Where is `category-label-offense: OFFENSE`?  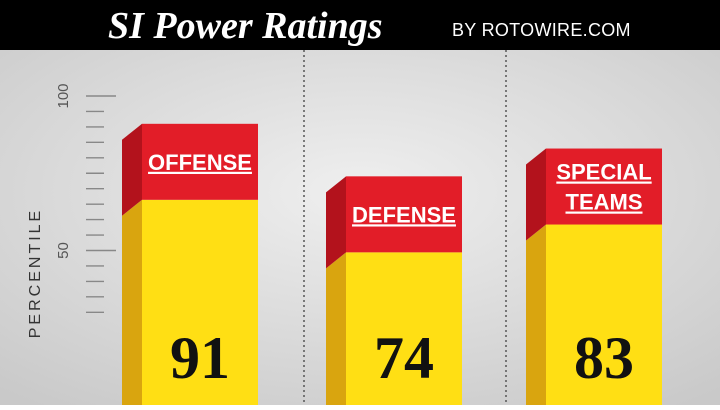 category-label-offense: OFFENSE is located at coordinates (200, 162).